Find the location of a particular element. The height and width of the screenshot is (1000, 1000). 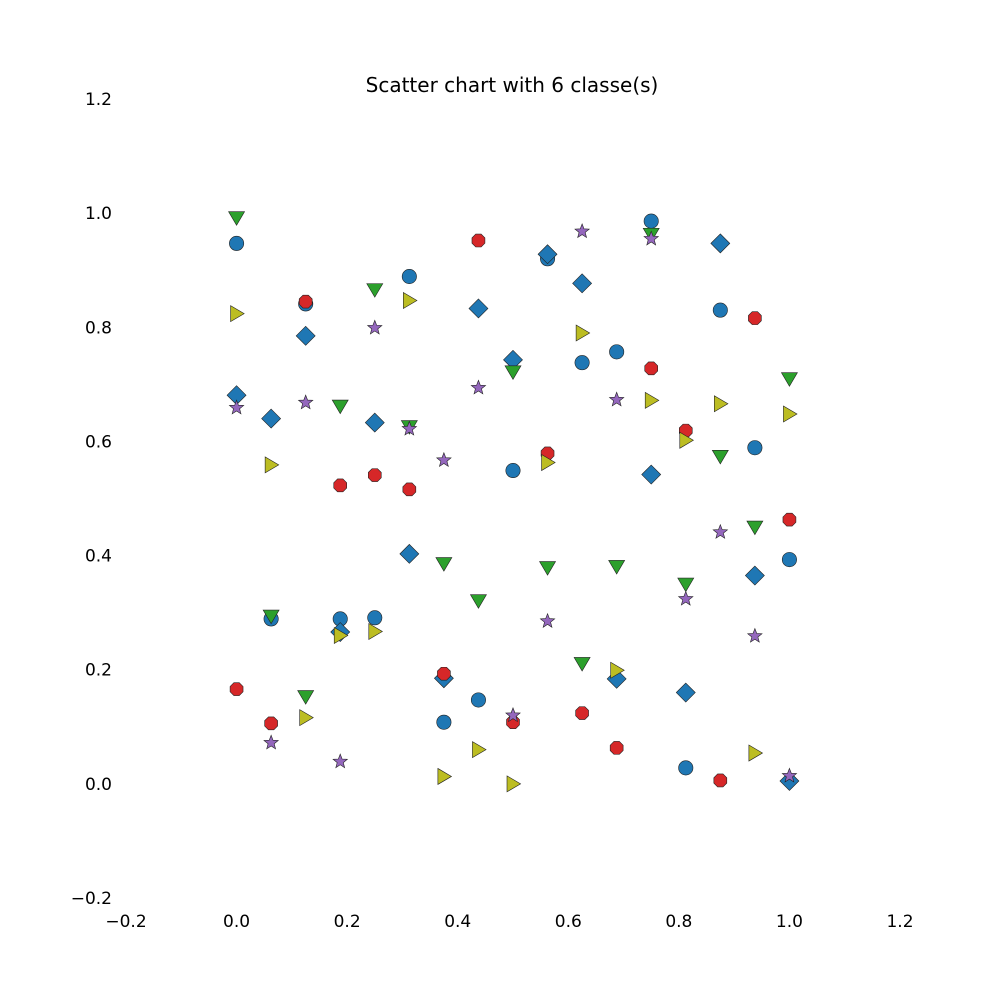

y-tick-label: 0.0 is located at coordinates (98, 785).